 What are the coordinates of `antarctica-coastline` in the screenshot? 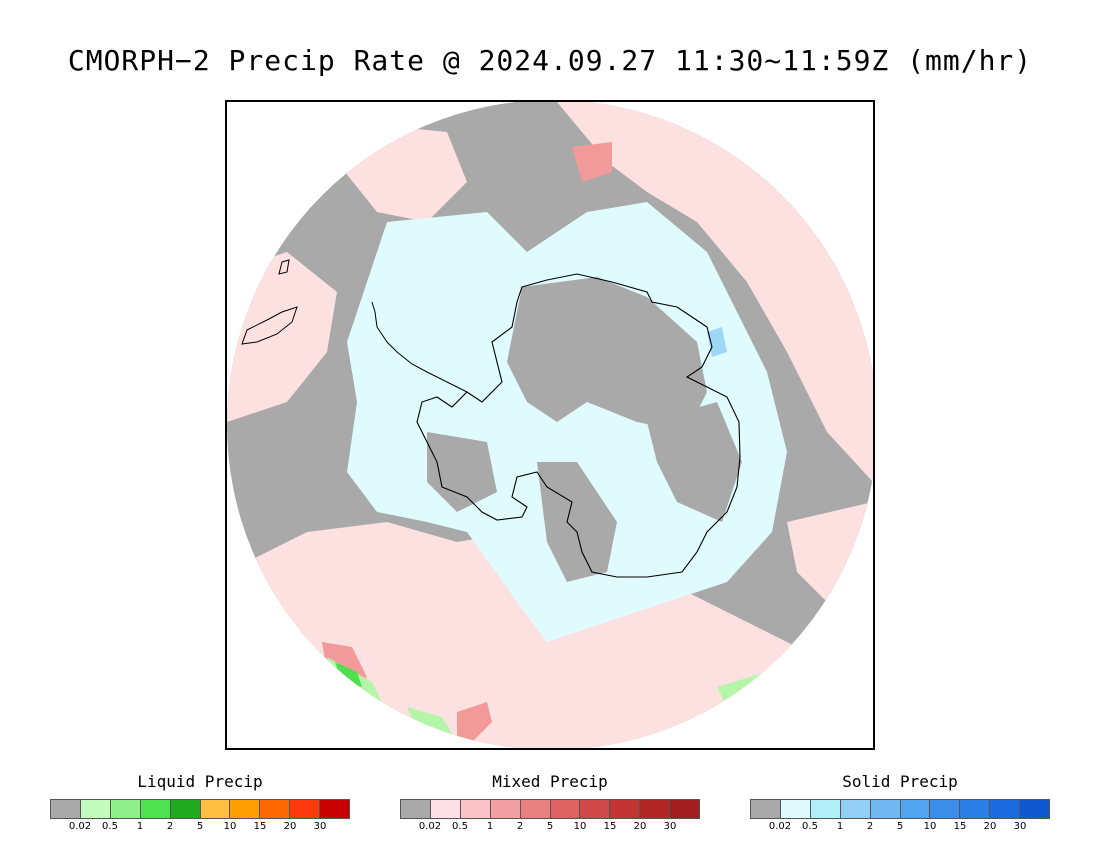 It's located at (578, 425).